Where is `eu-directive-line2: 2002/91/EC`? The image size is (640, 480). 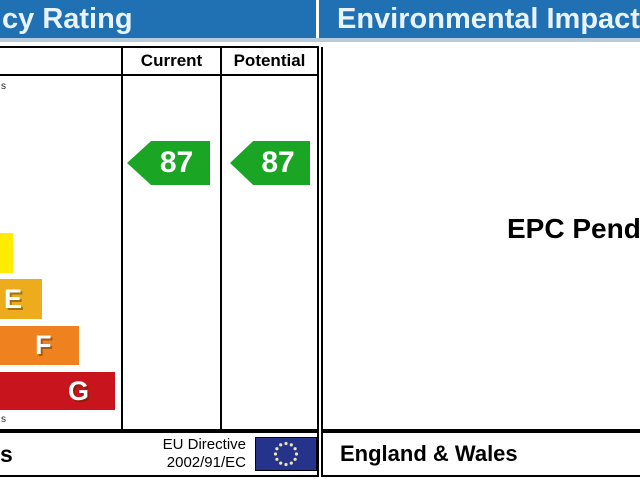 eu-directive-line2: 2002/91/EC is located at coordinates (206, 462).